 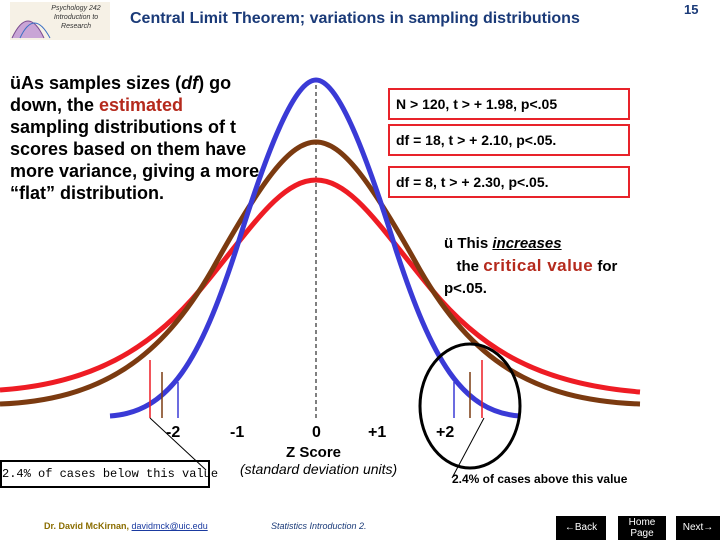 I want to click on course-logo, so click(x=60, y=21).